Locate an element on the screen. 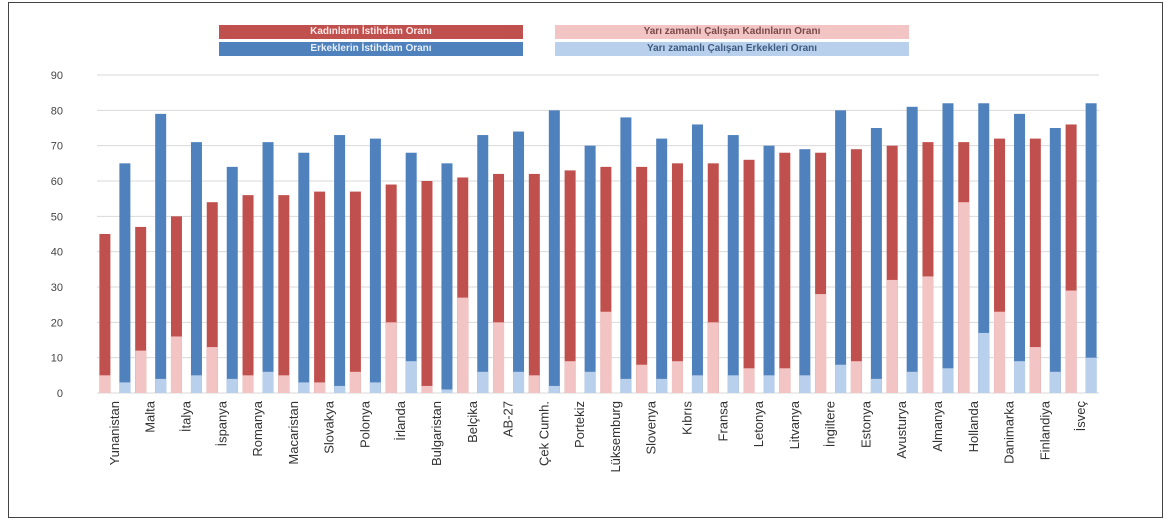  x-tick-label: Almanya is located at coordinates (937, 425).